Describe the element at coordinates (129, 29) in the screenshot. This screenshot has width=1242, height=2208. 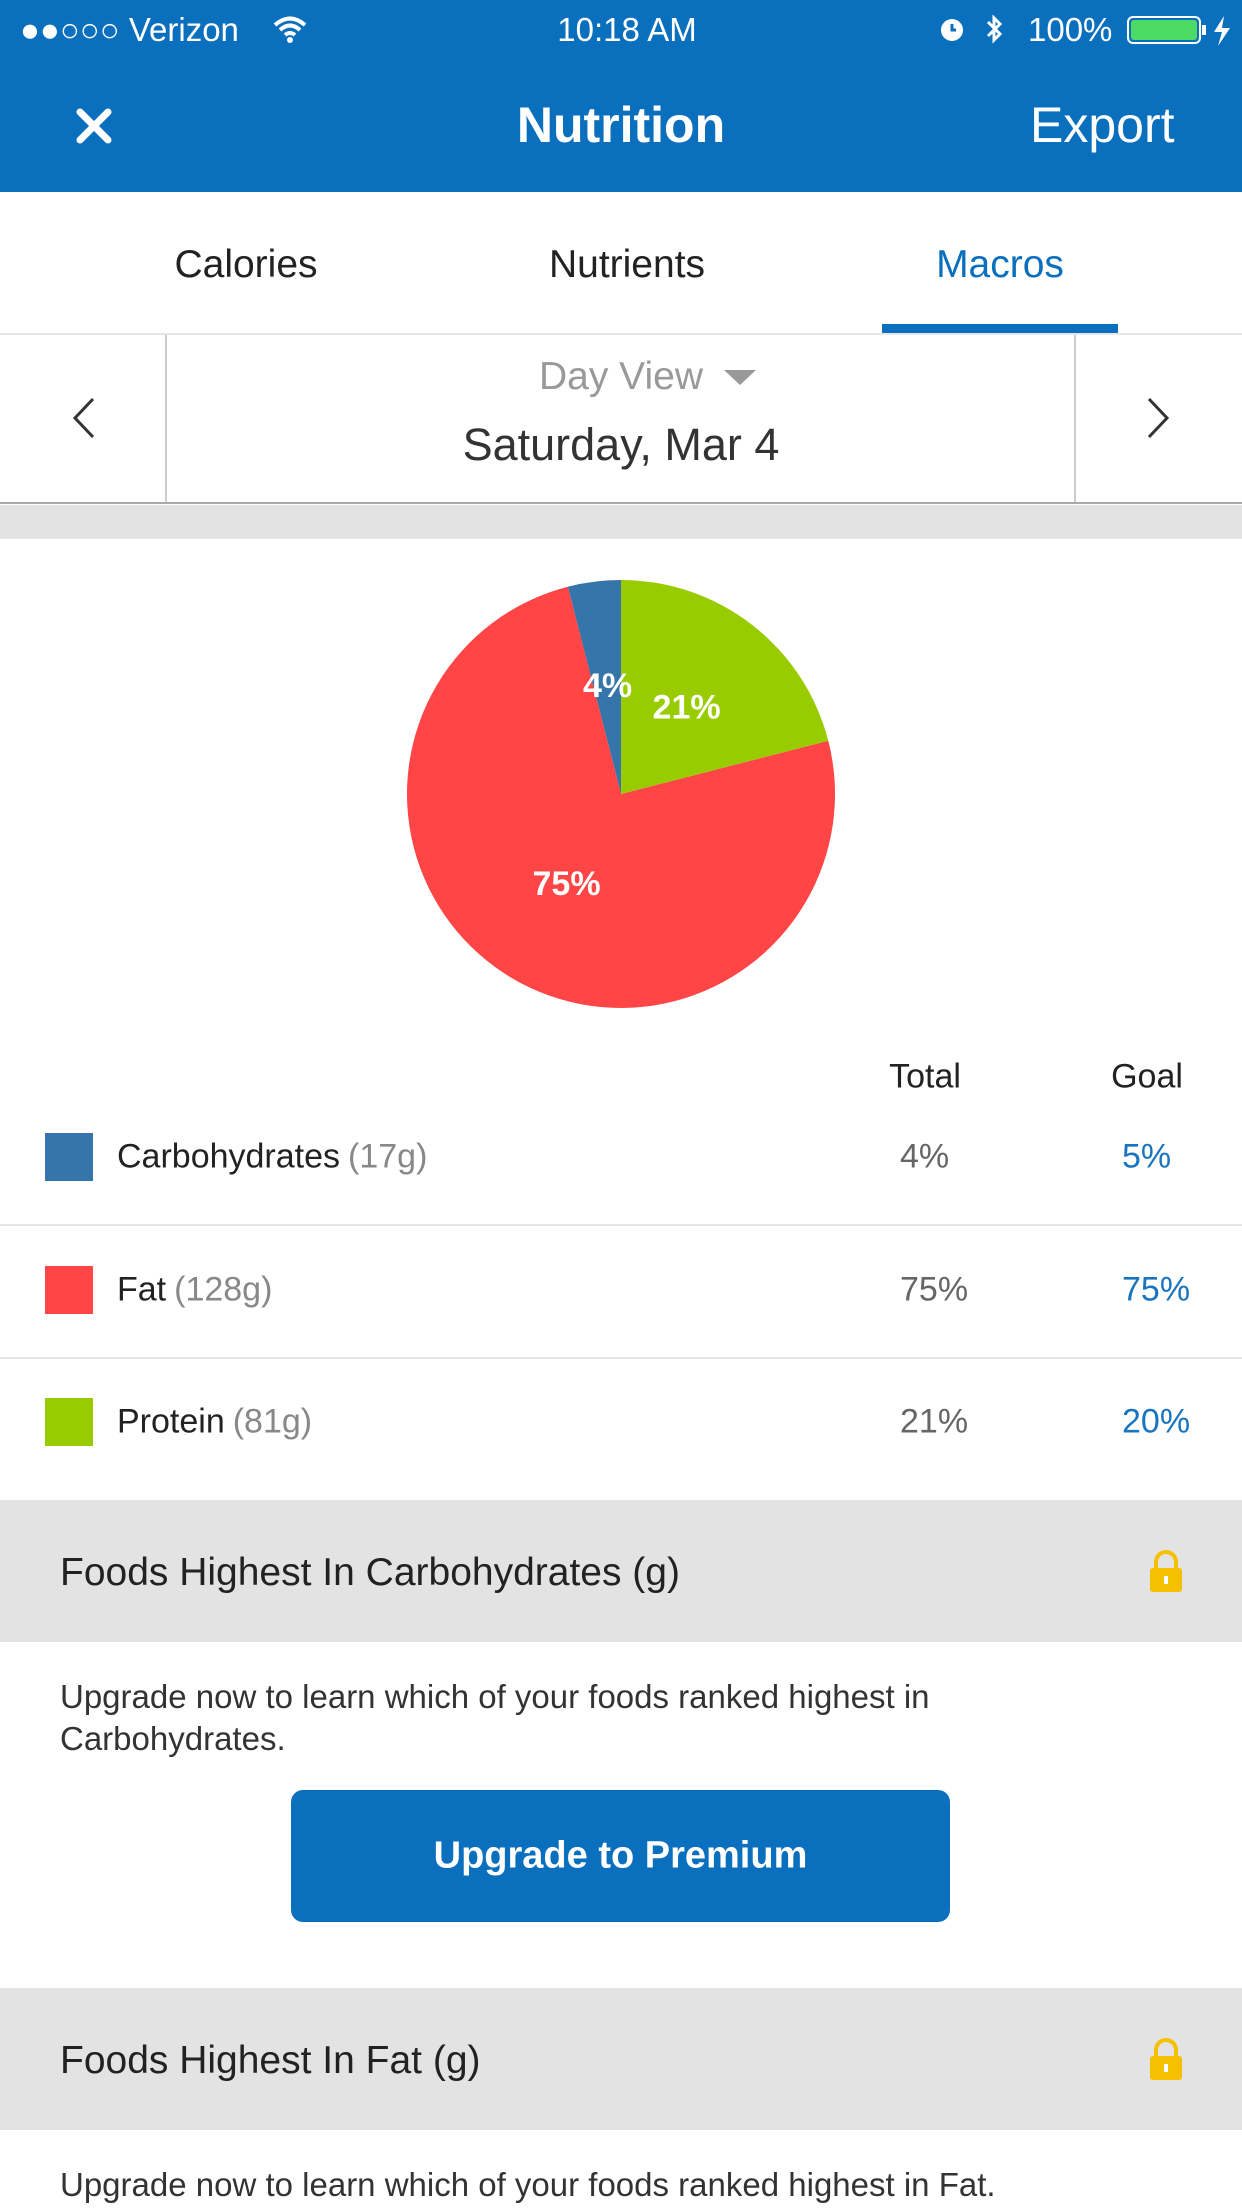
I see `carrier: ●●○○○ Verizon` at that location.